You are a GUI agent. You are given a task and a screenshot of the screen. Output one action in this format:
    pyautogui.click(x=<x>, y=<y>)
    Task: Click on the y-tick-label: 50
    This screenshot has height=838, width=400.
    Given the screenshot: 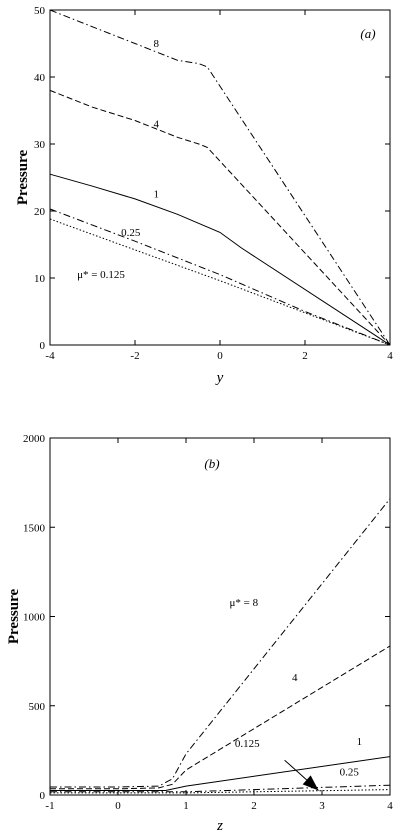 What is the action you would take?
    pyautogui.click(x=40, y=11)
    